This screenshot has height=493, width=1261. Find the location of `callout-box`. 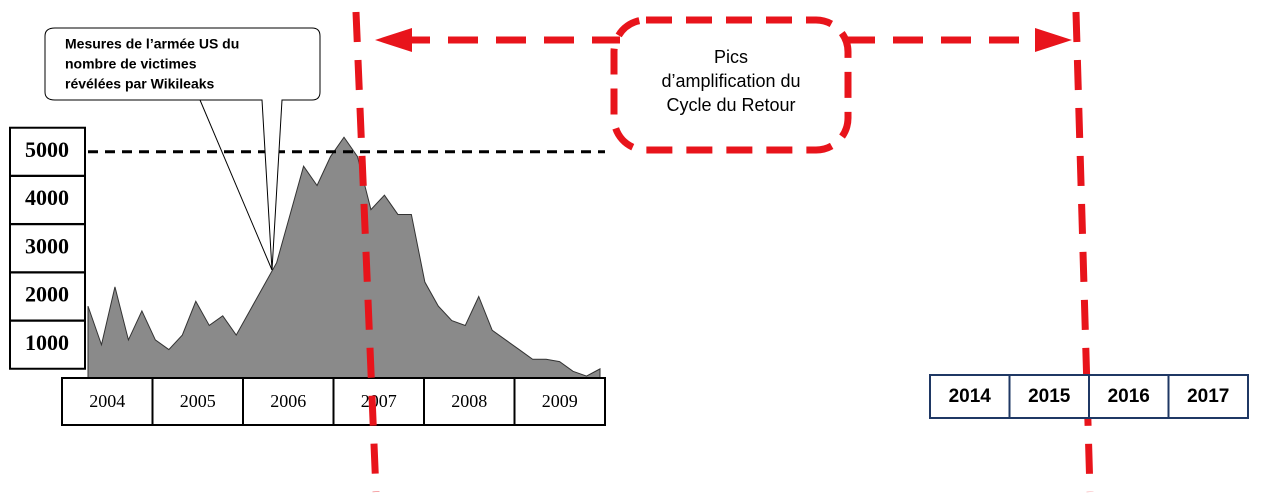

callout-box is located at coordinates (182, 149).